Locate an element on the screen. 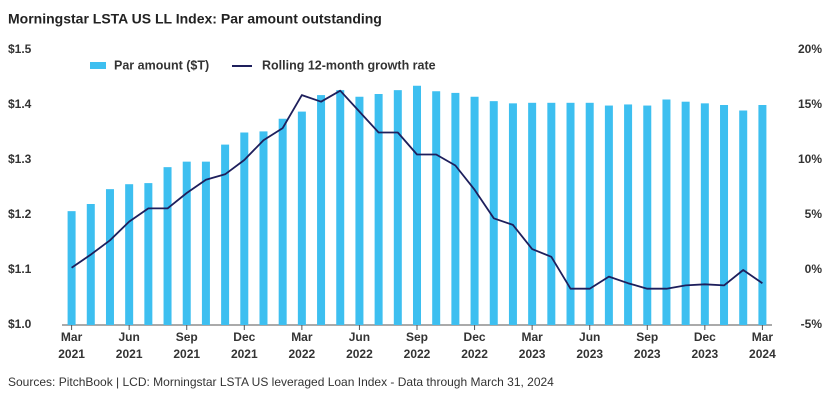 Image resolution: width=830 pixels, height=400 pixels. y-tick-label: $1.2 is located at coordinates (20, 214).